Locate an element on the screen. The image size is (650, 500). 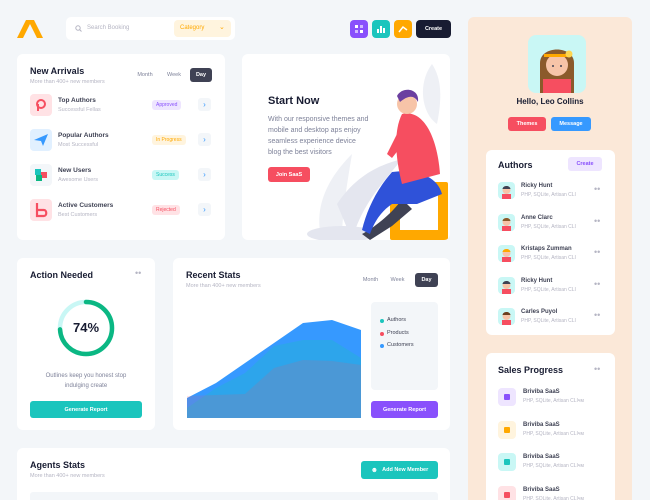
legend-label: Authors is located at coordinates (396, 320).